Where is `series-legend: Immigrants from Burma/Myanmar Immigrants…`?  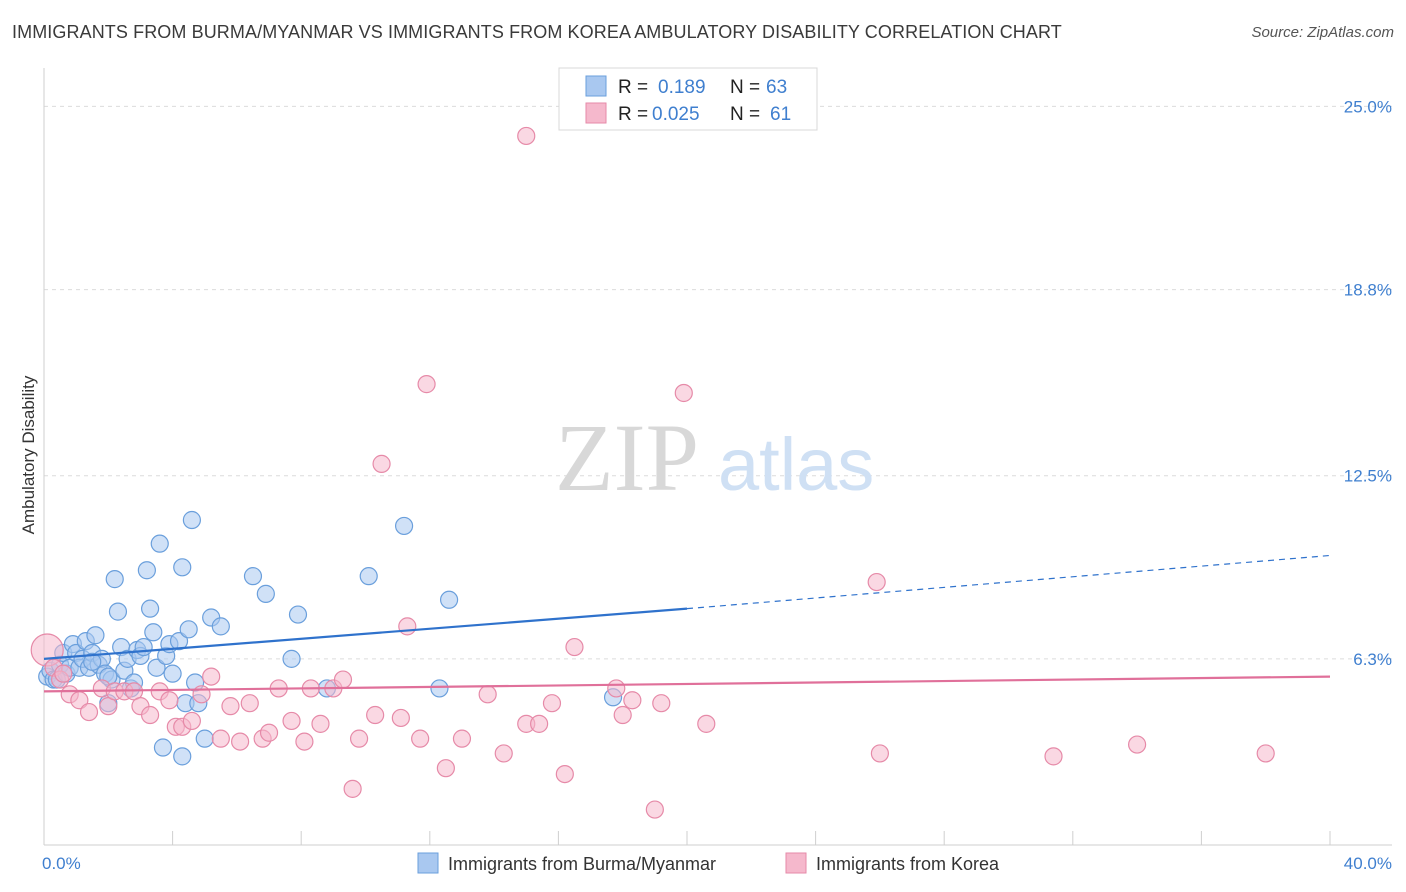 series-legend: Immigrants from Burma/Myanmar Immigrants… is located at coordinates (708, 863).